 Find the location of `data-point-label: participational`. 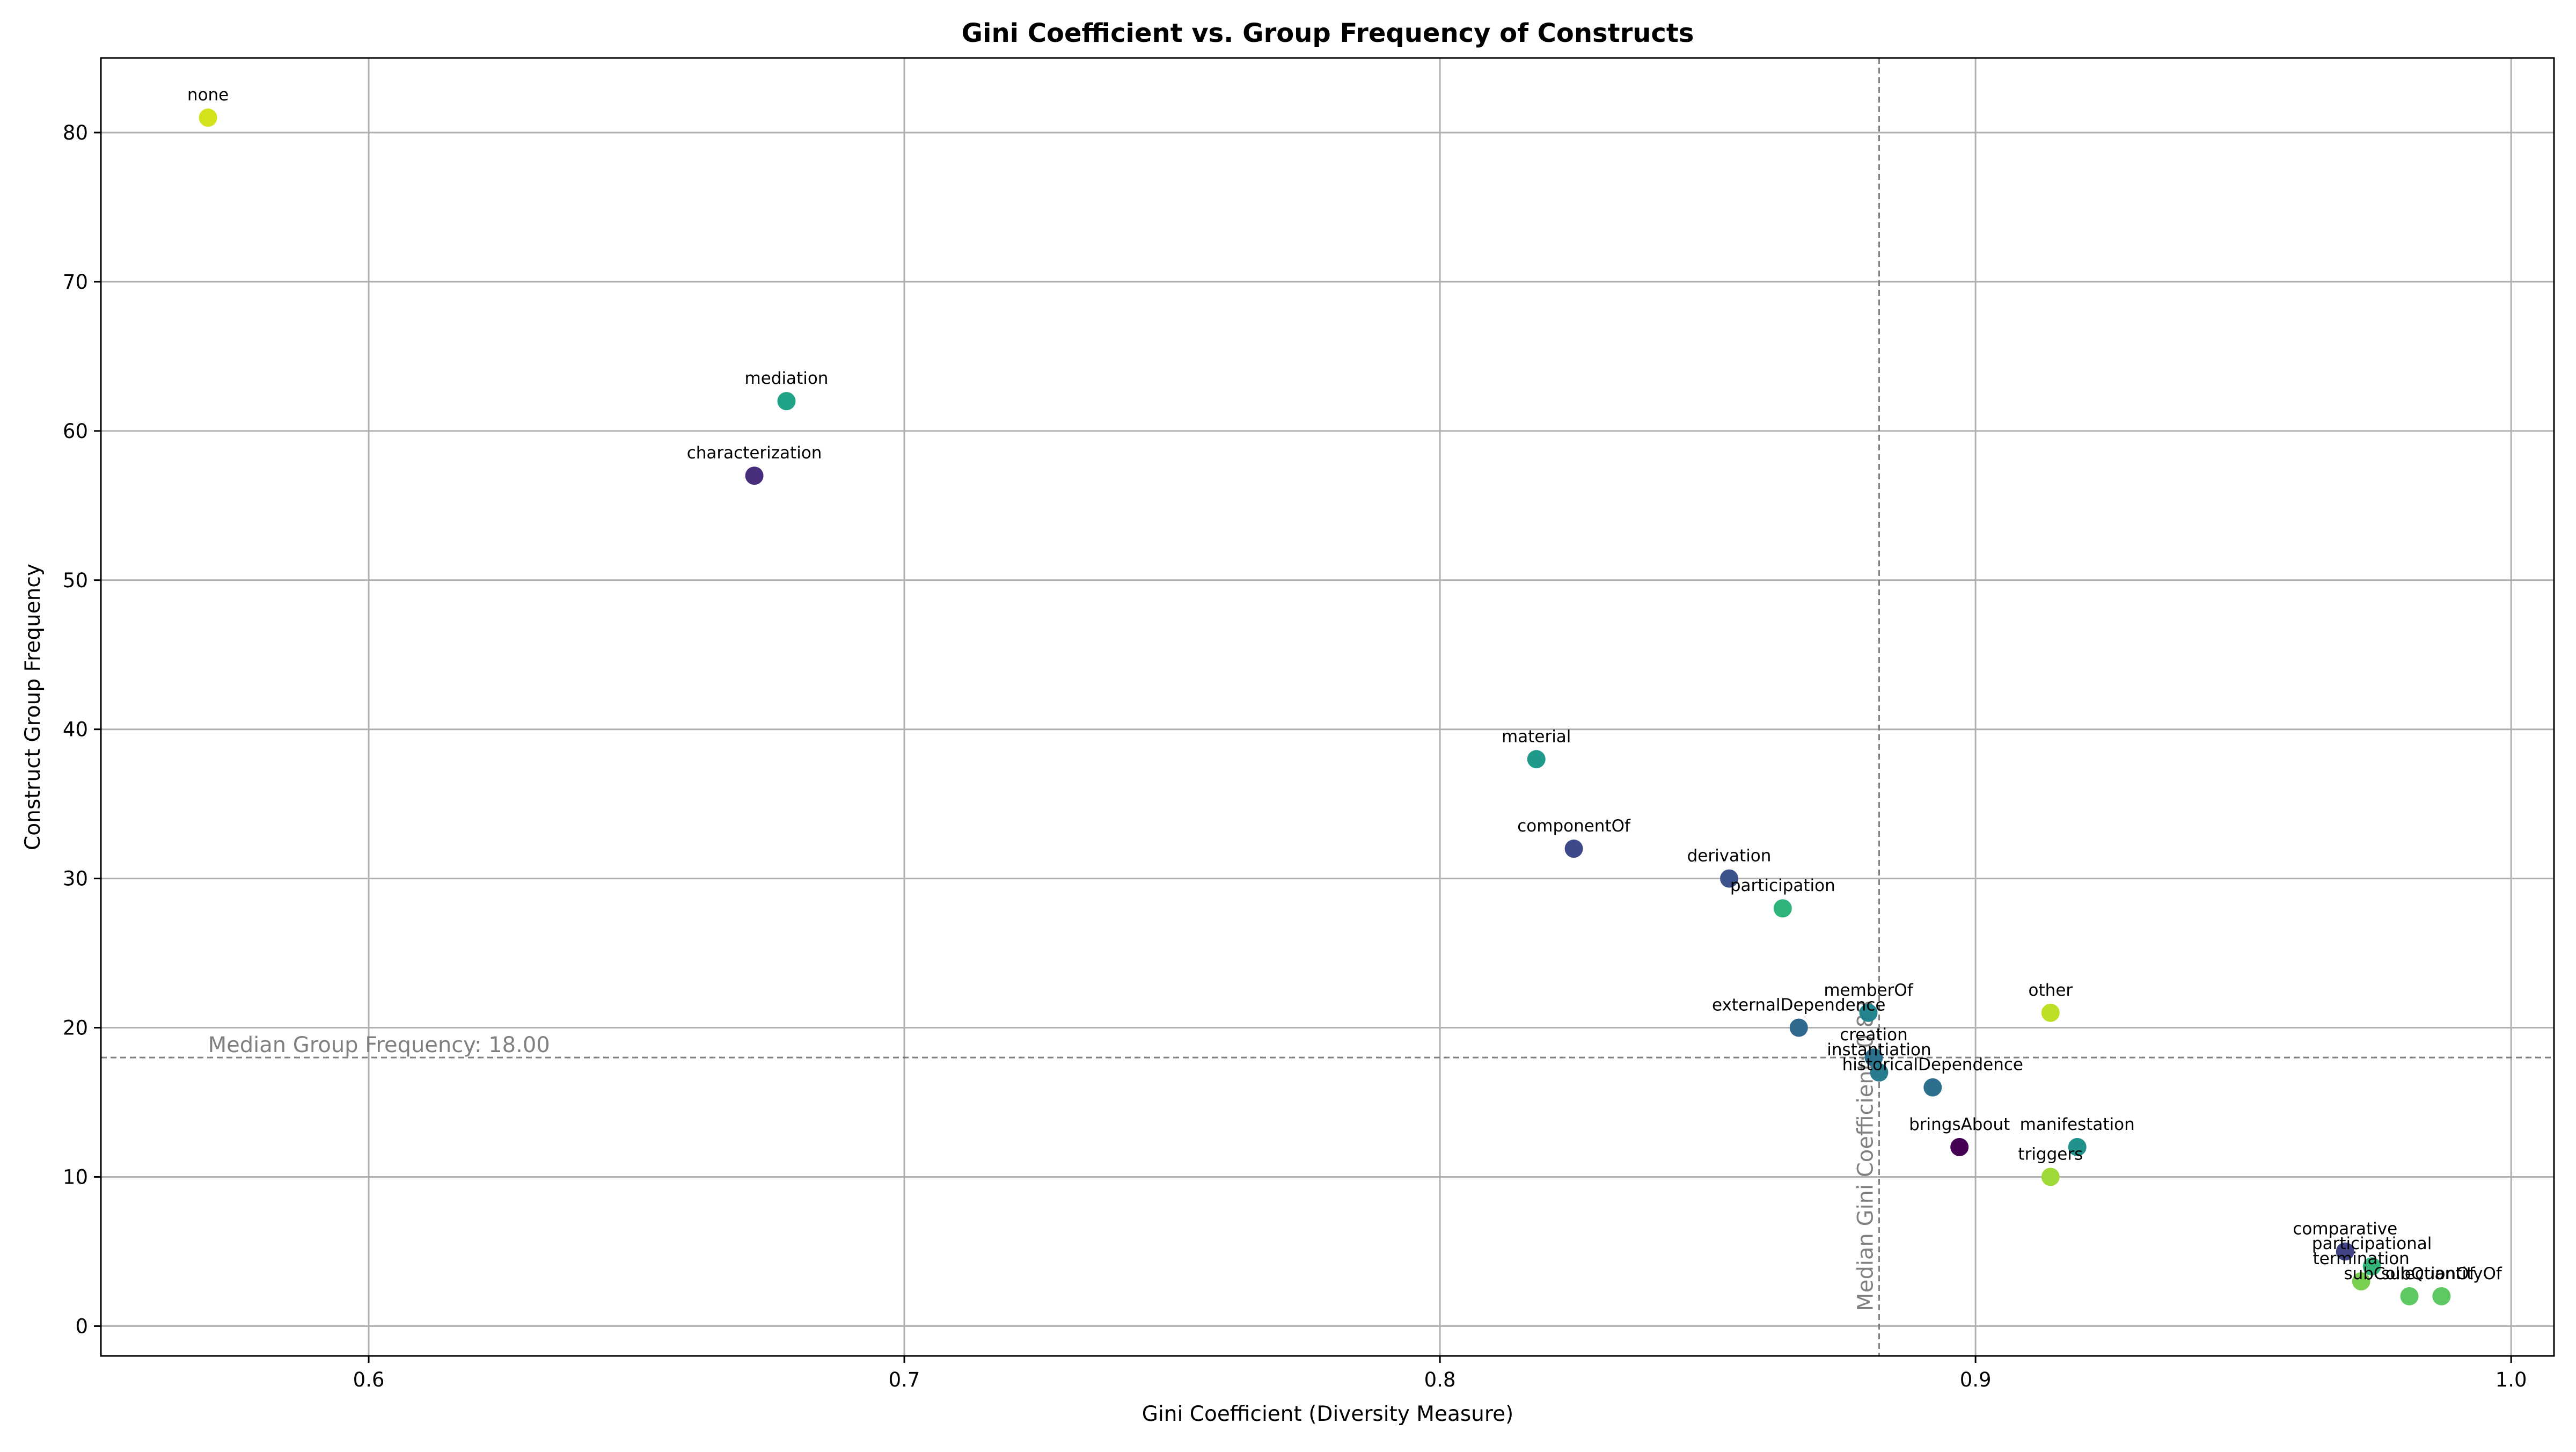

data-point-label: participational is located at coordinates (2372, 1243).